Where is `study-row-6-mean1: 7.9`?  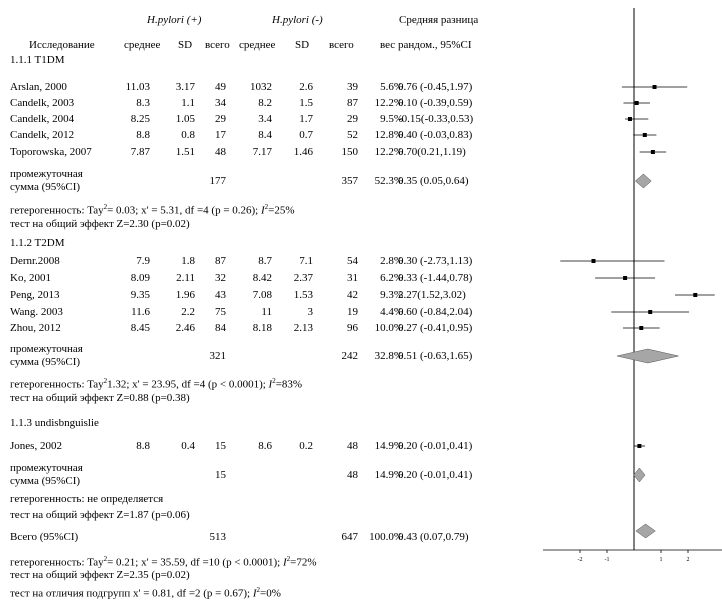 study-row-6-mean1: 7.9 is located at coordinates (143, 261).